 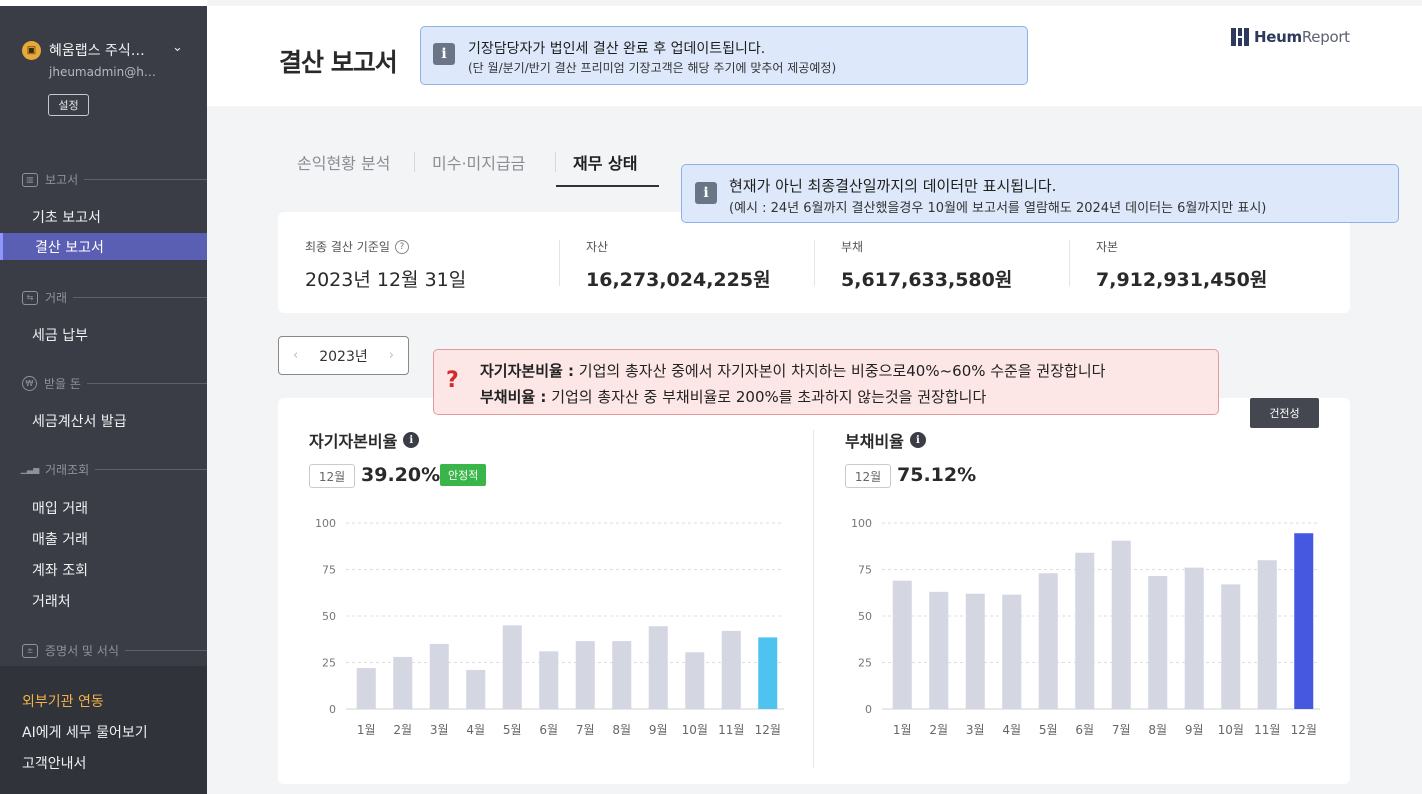 What do you see at coordinates (67, 470) in the screenshot?
I see `section-label: 거래조회` at bounding box center [67, 470].